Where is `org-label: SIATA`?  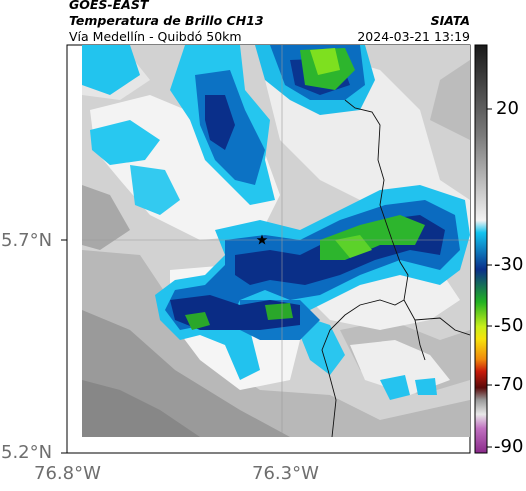
org-label: SIATA is located at coordinates (450, 20).